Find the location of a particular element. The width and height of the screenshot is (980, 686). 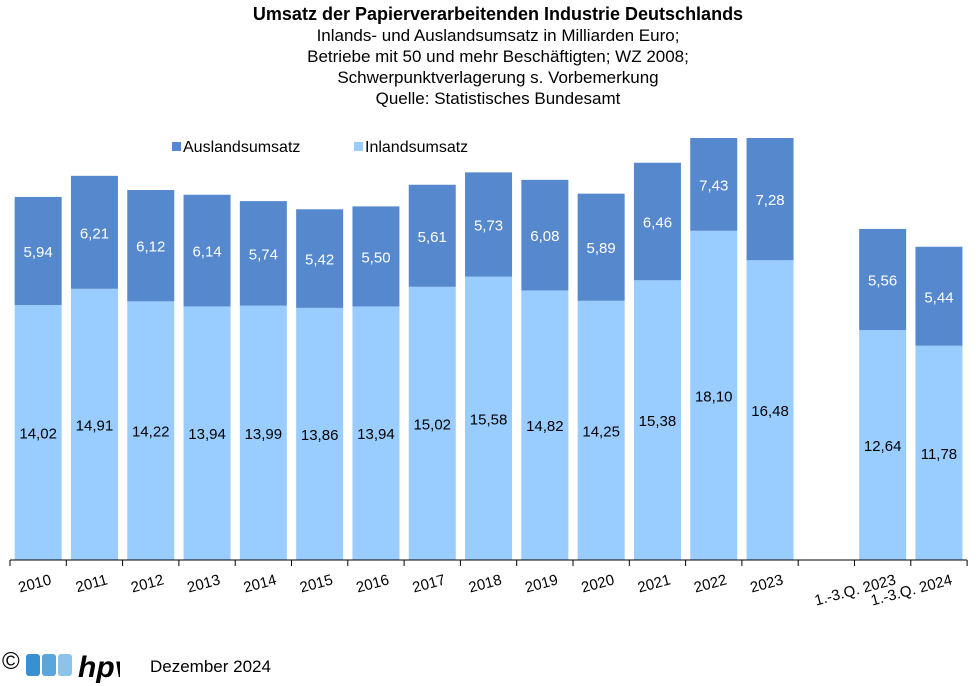

data-label-auslandsumsatz: 5,94 is located at coordinates (38, 252).